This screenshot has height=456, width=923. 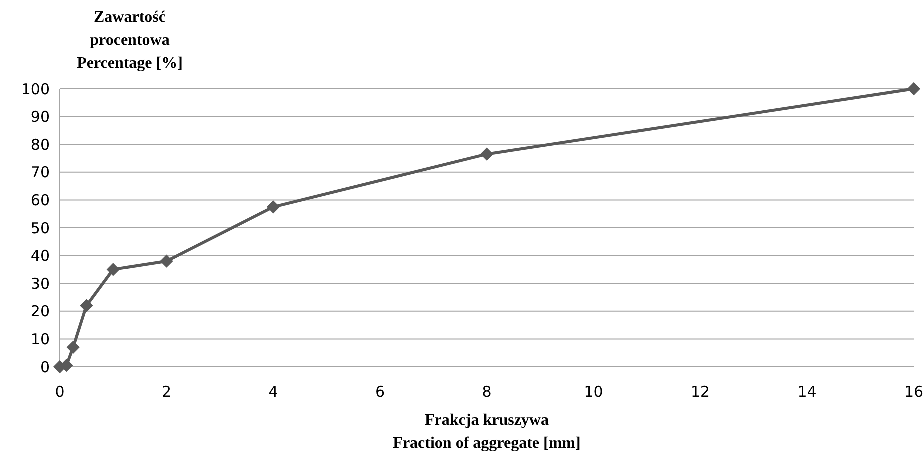 What do you see at coordinates (807, 392) in the screenshot?
I see `x-tick-label: 14` at bounding box center [807, 392].